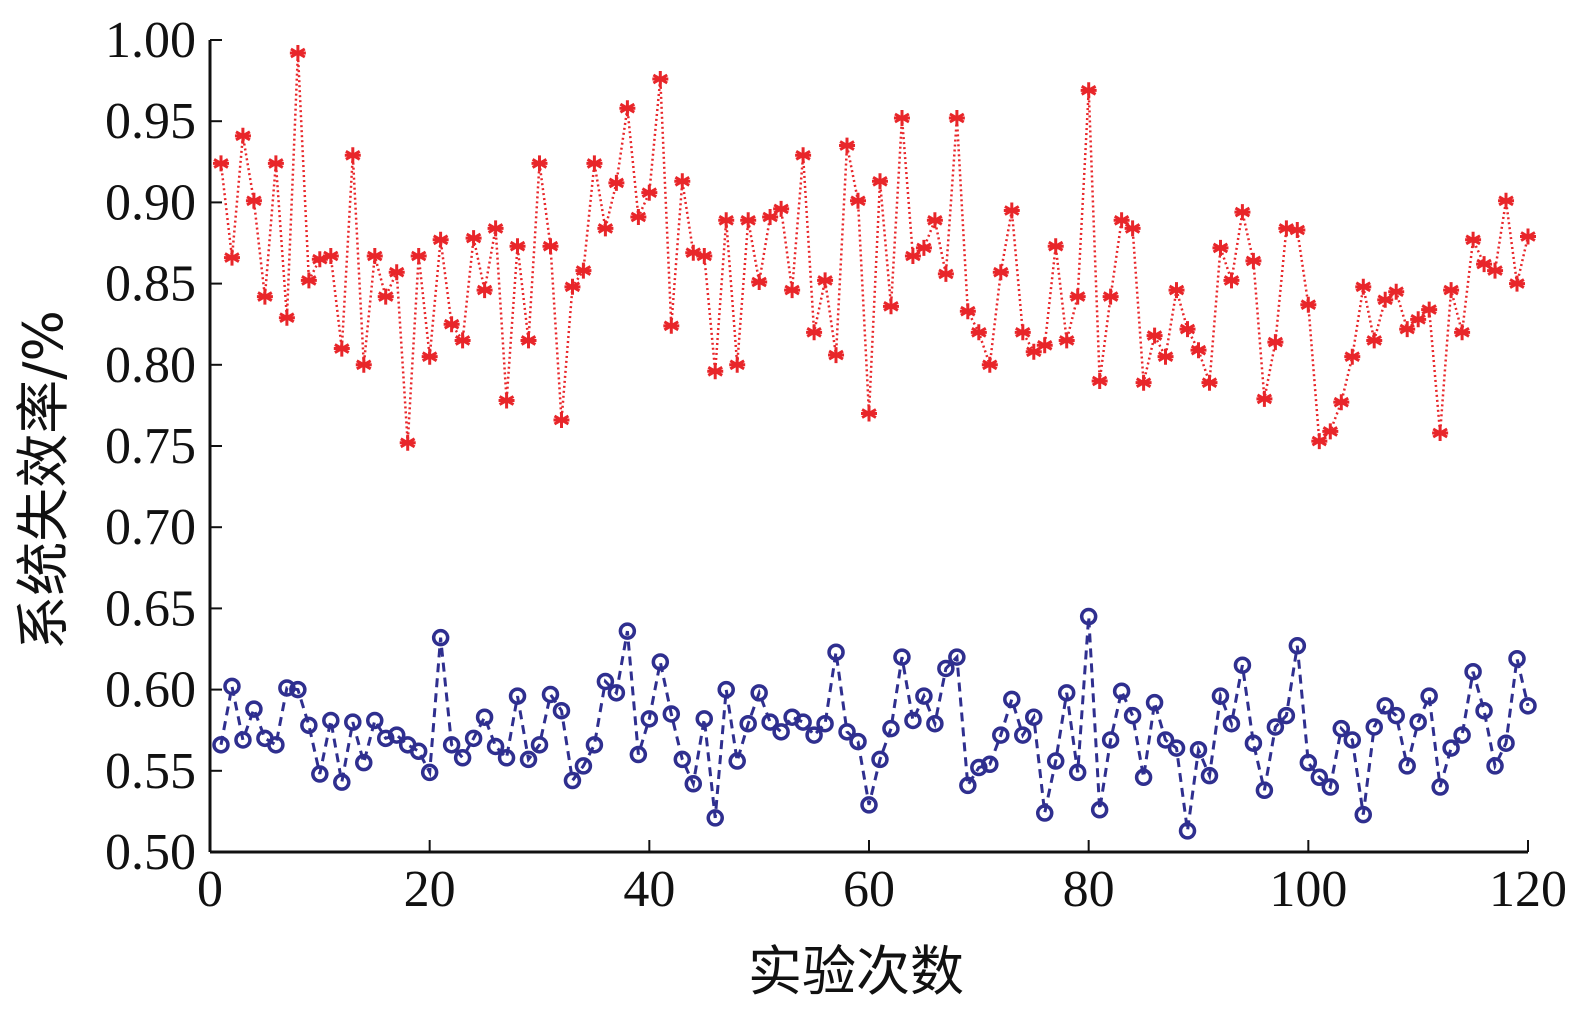  Describe the element at coordinates (1089, 889) in the screenshot. I see `x-tick-label: 80` at that location.